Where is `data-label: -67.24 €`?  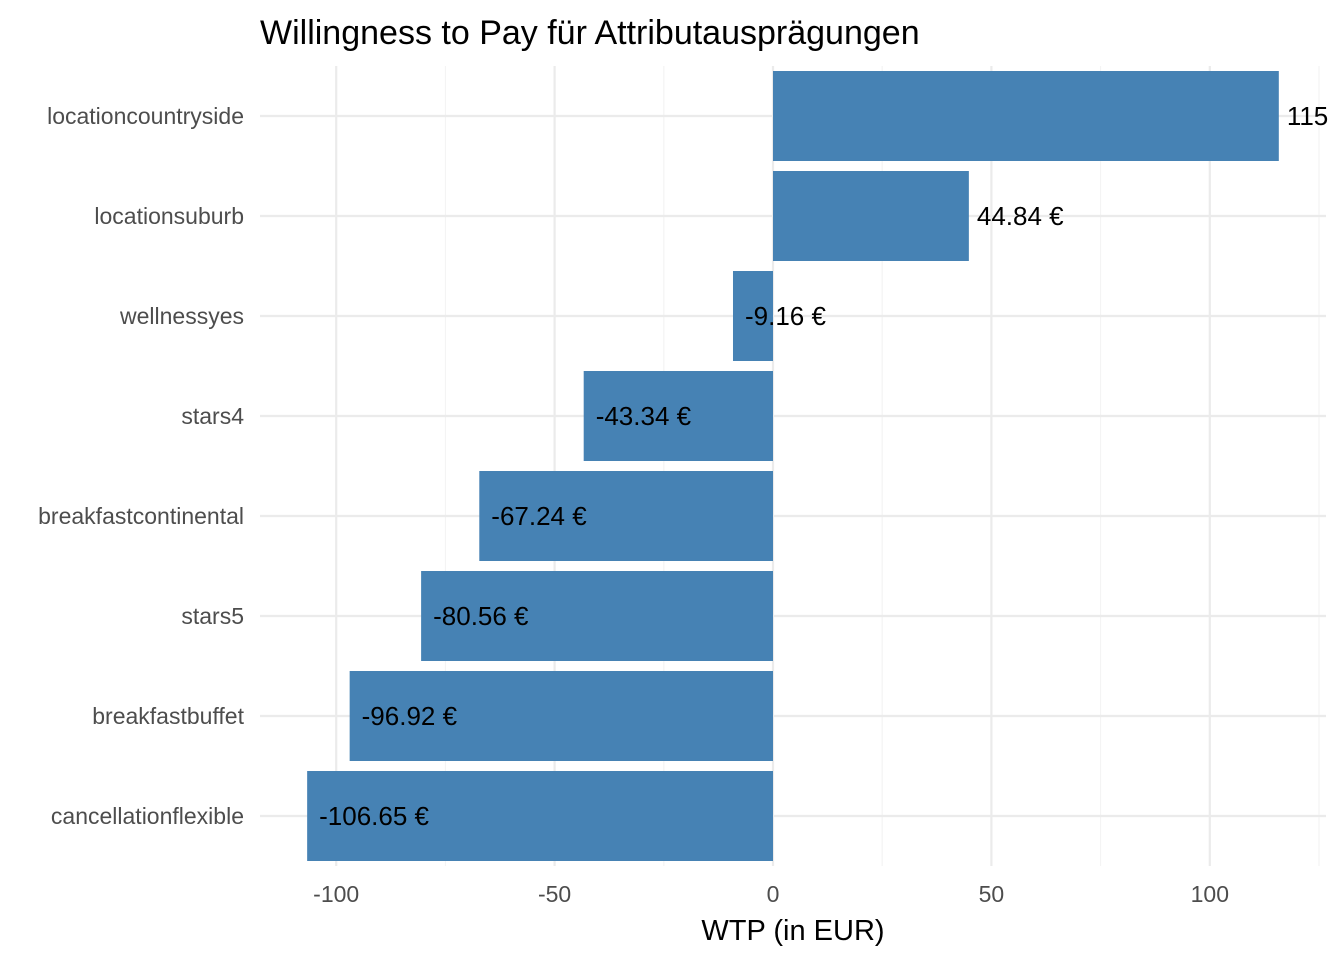
data-label: -67.24 € is located at coordinates (539, 516).